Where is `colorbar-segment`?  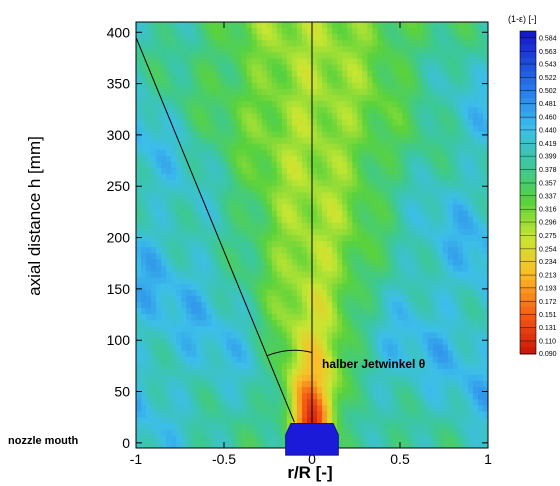
colorbar-segment is located at coordinates (528, 297).